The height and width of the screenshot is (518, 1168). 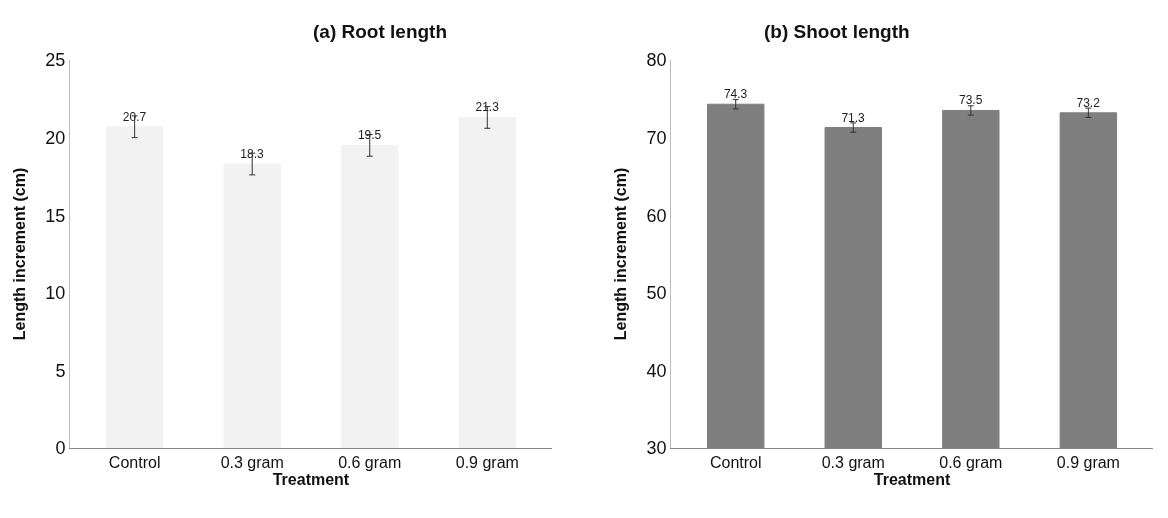 What do you see at coordinates (656, 370) in the screenshot?
I see `y-tick-label: 40` at bounding box center [656, 370].